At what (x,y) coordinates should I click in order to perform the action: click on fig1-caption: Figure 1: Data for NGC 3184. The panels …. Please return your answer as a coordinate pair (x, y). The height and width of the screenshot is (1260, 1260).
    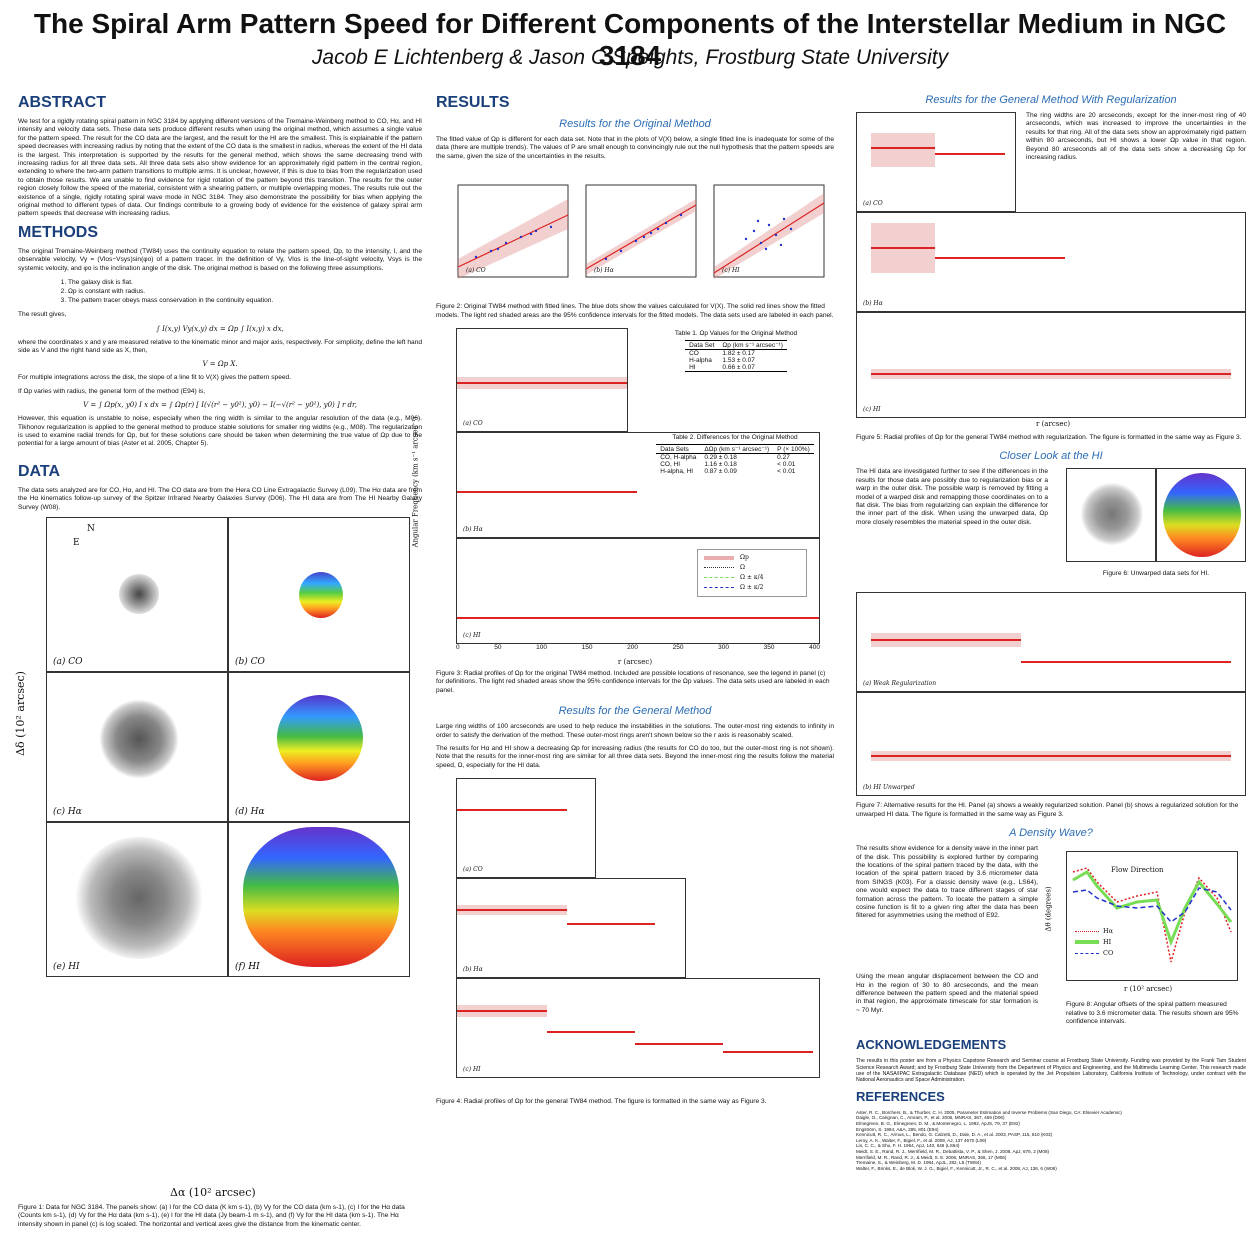
    Looking at the image, I should click on (211, 1216).